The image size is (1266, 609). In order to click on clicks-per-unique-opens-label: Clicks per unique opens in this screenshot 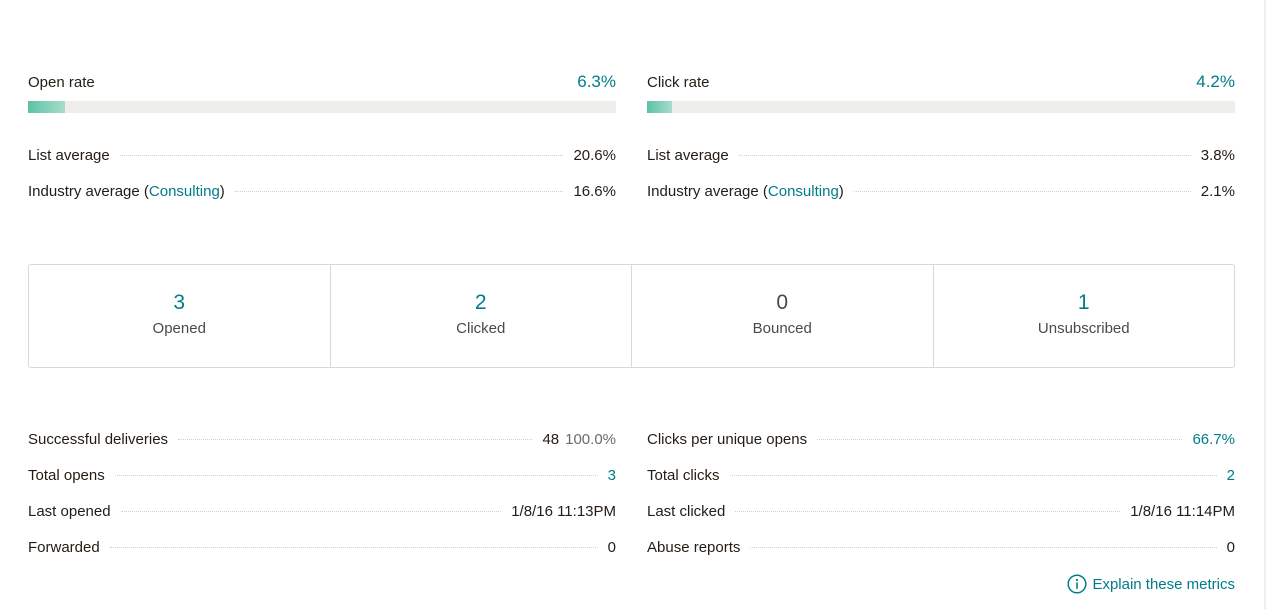, I will do `click(727, 439)`.